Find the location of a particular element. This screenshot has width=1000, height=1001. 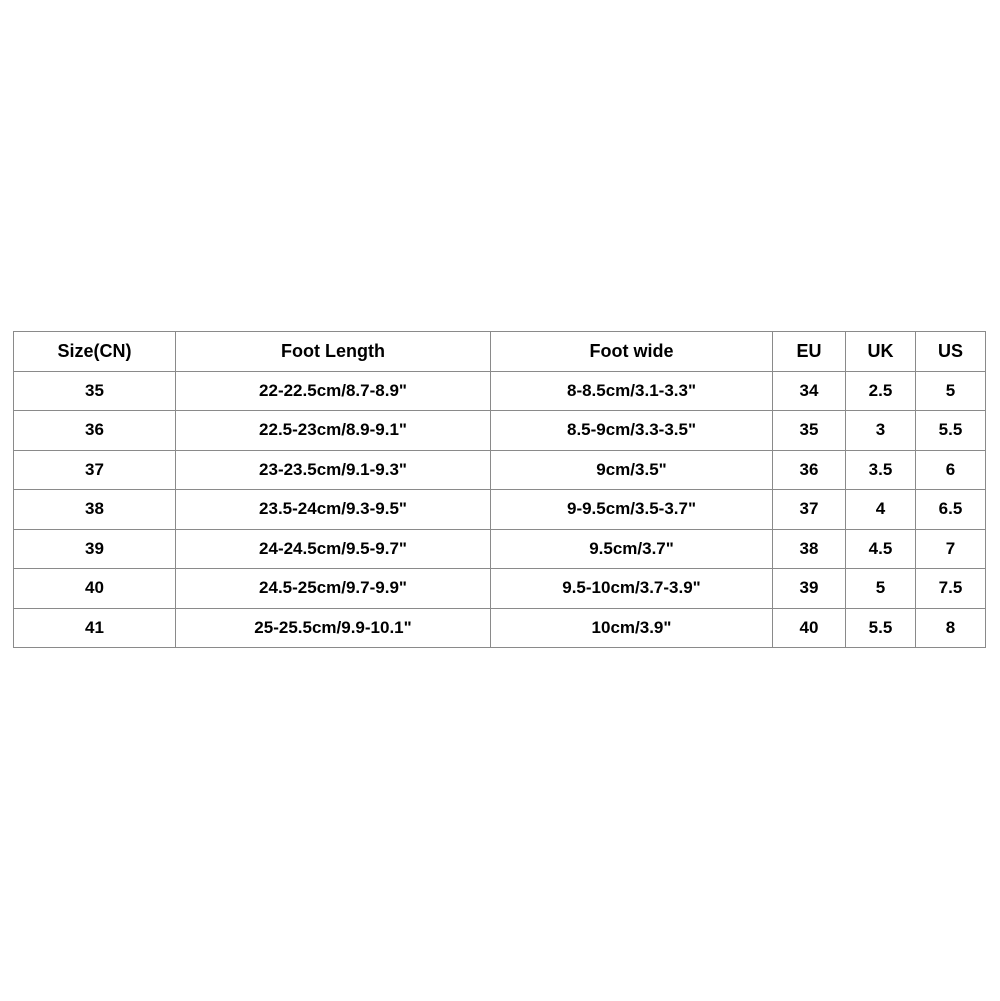

cell-foot-length: 24.5-25cm/9.7-9.9" is located at coordinates (333, 588).